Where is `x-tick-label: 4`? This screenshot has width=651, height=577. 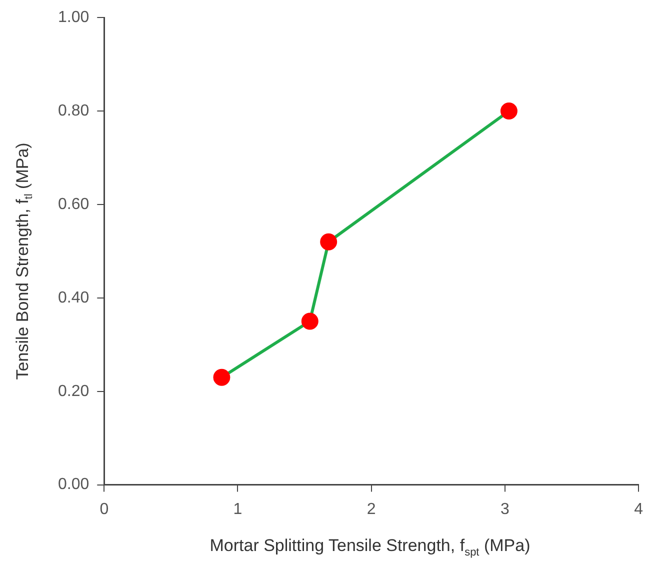
x-tick-label: 4 is located at coordinates (639, 509).